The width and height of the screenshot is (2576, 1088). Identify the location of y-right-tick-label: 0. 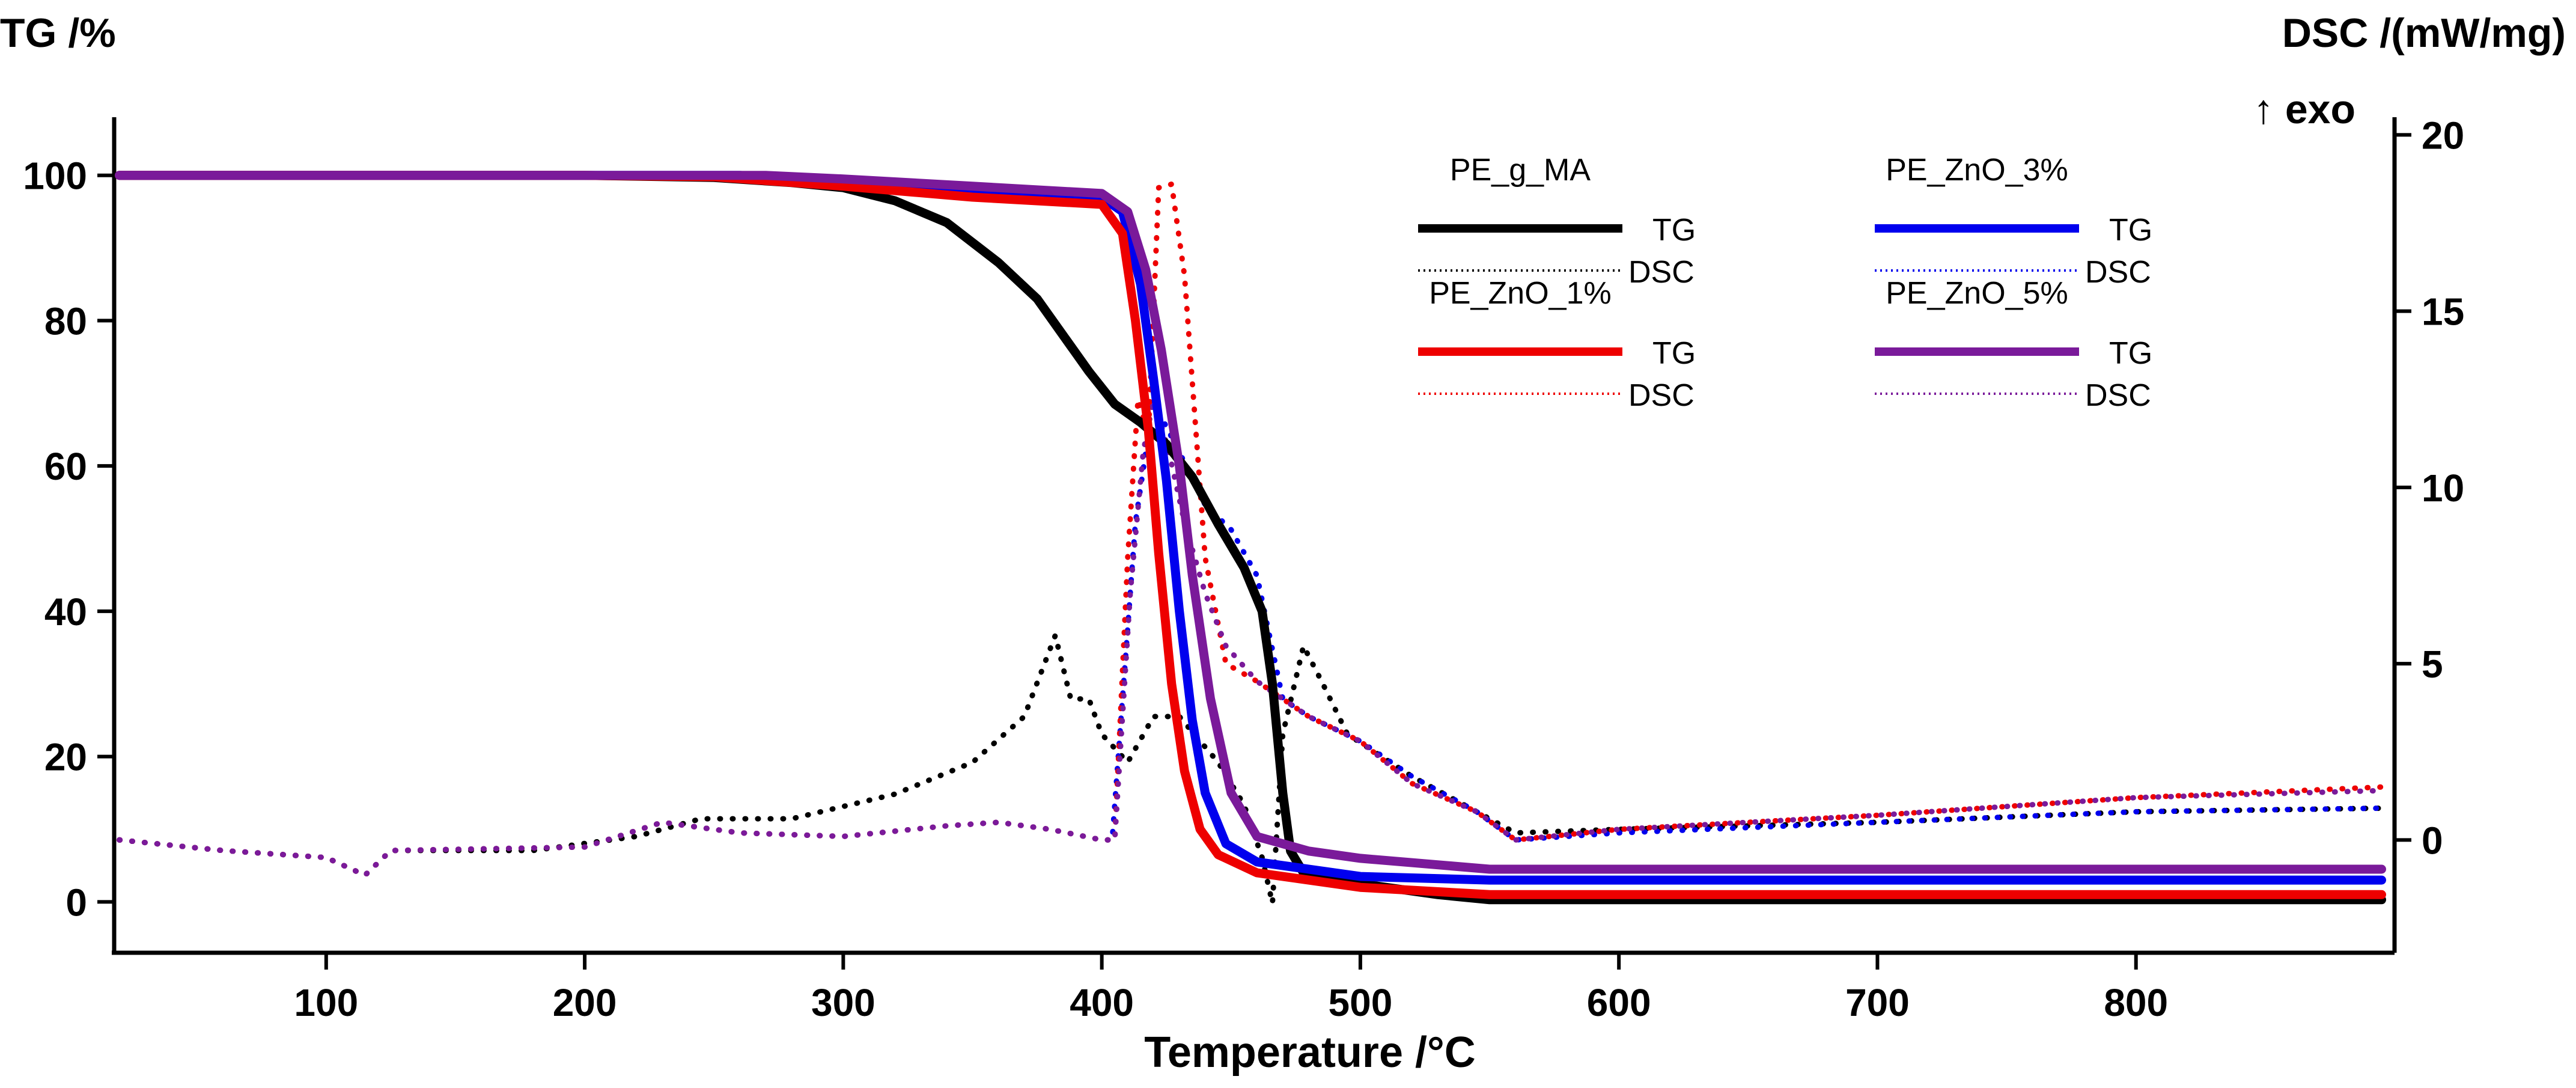
(2432, 840).